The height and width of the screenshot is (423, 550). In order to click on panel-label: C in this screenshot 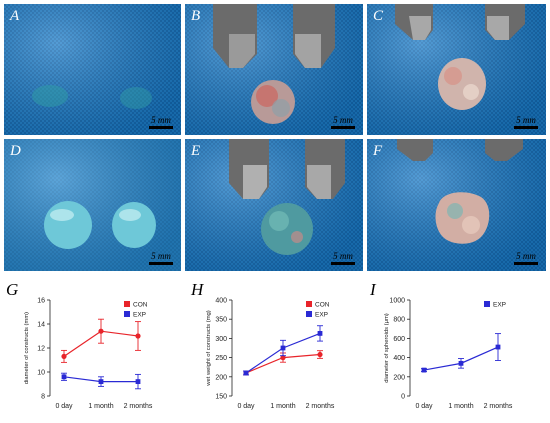, I will do `click(378, 16)`.